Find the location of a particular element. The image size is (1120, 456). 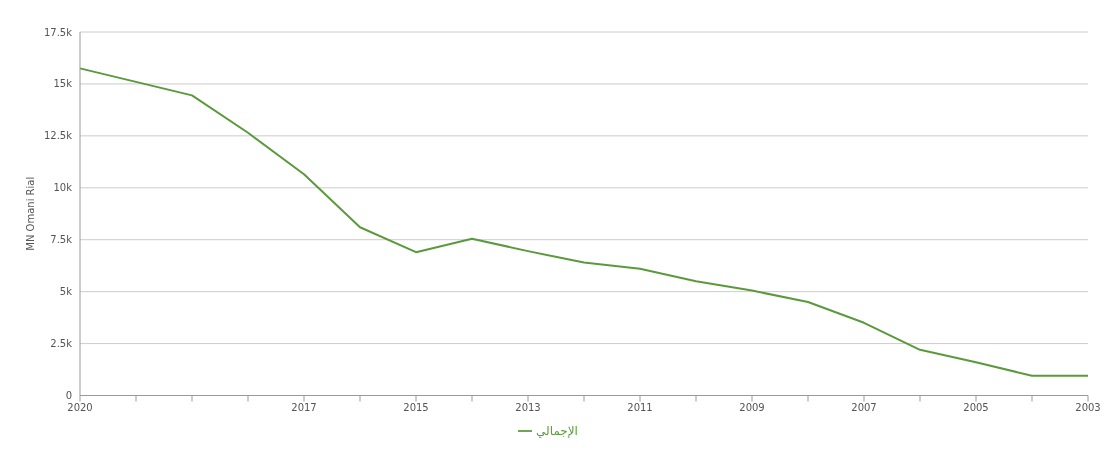

y-tick-label: 12.5k is located at coordinates (58, 136).